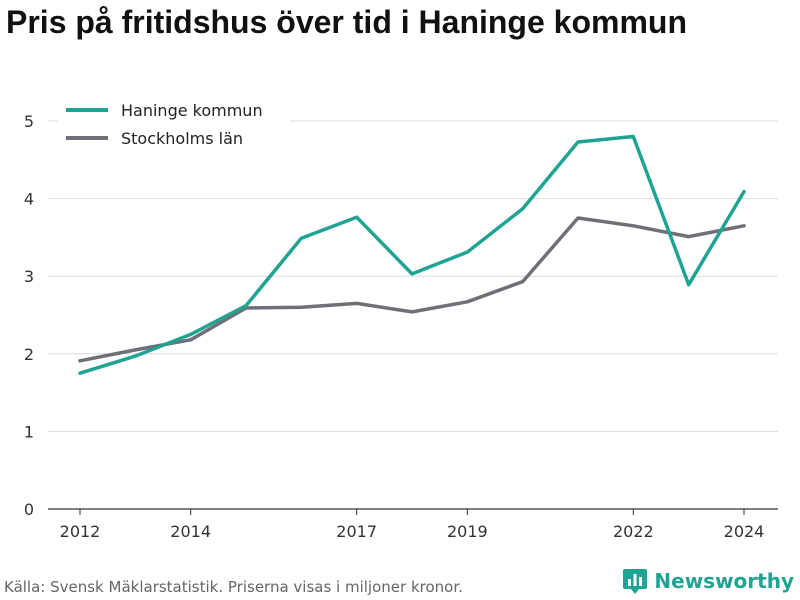  Describe the element at coordinates (190, 531) in the screenshot. I see `x-tick-label: 2014` at that location.